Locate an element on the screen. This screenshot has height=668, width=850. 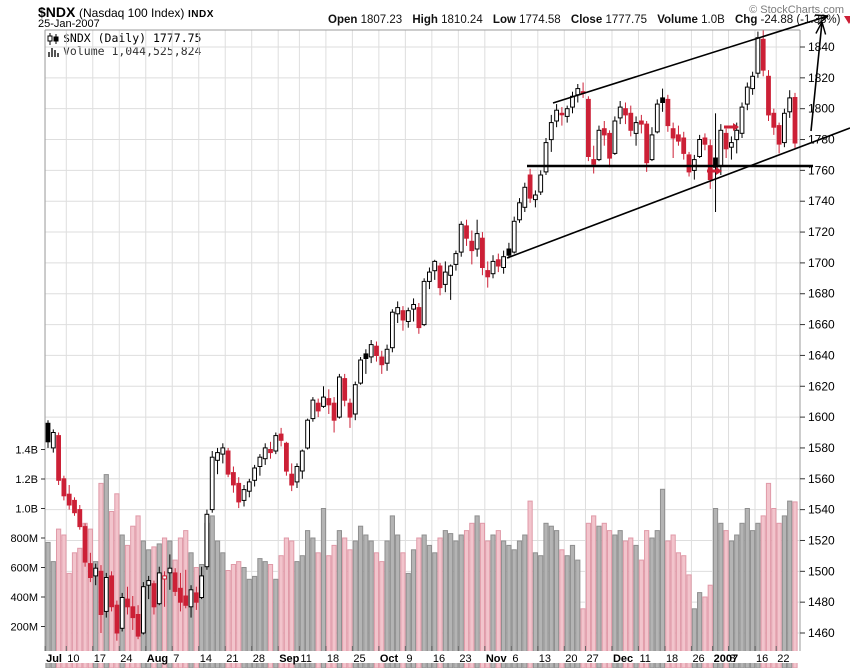
svg-text: 27 is located at coordinates (592, 659).